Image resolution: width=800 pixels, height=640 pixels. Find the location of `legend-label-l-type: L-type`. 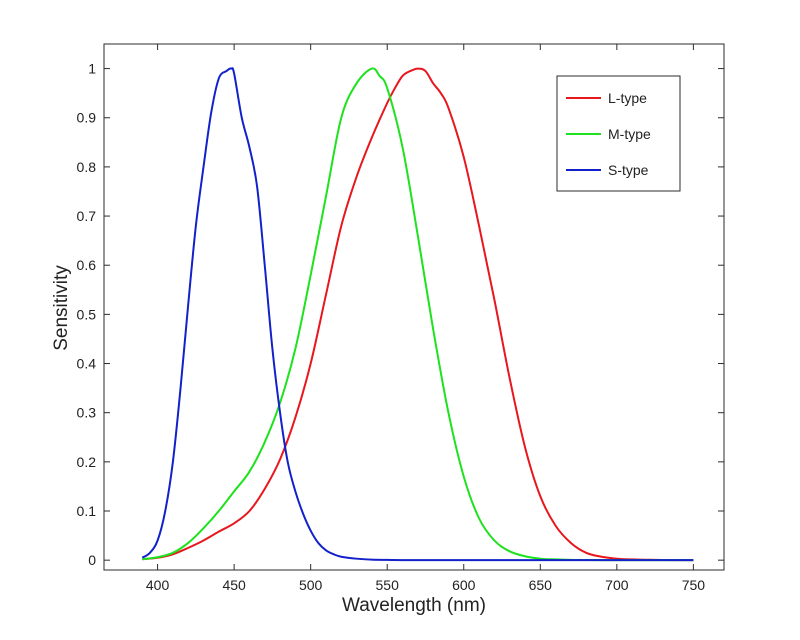

legend-label-l-type: L-type is located at coordinates (627, 98).